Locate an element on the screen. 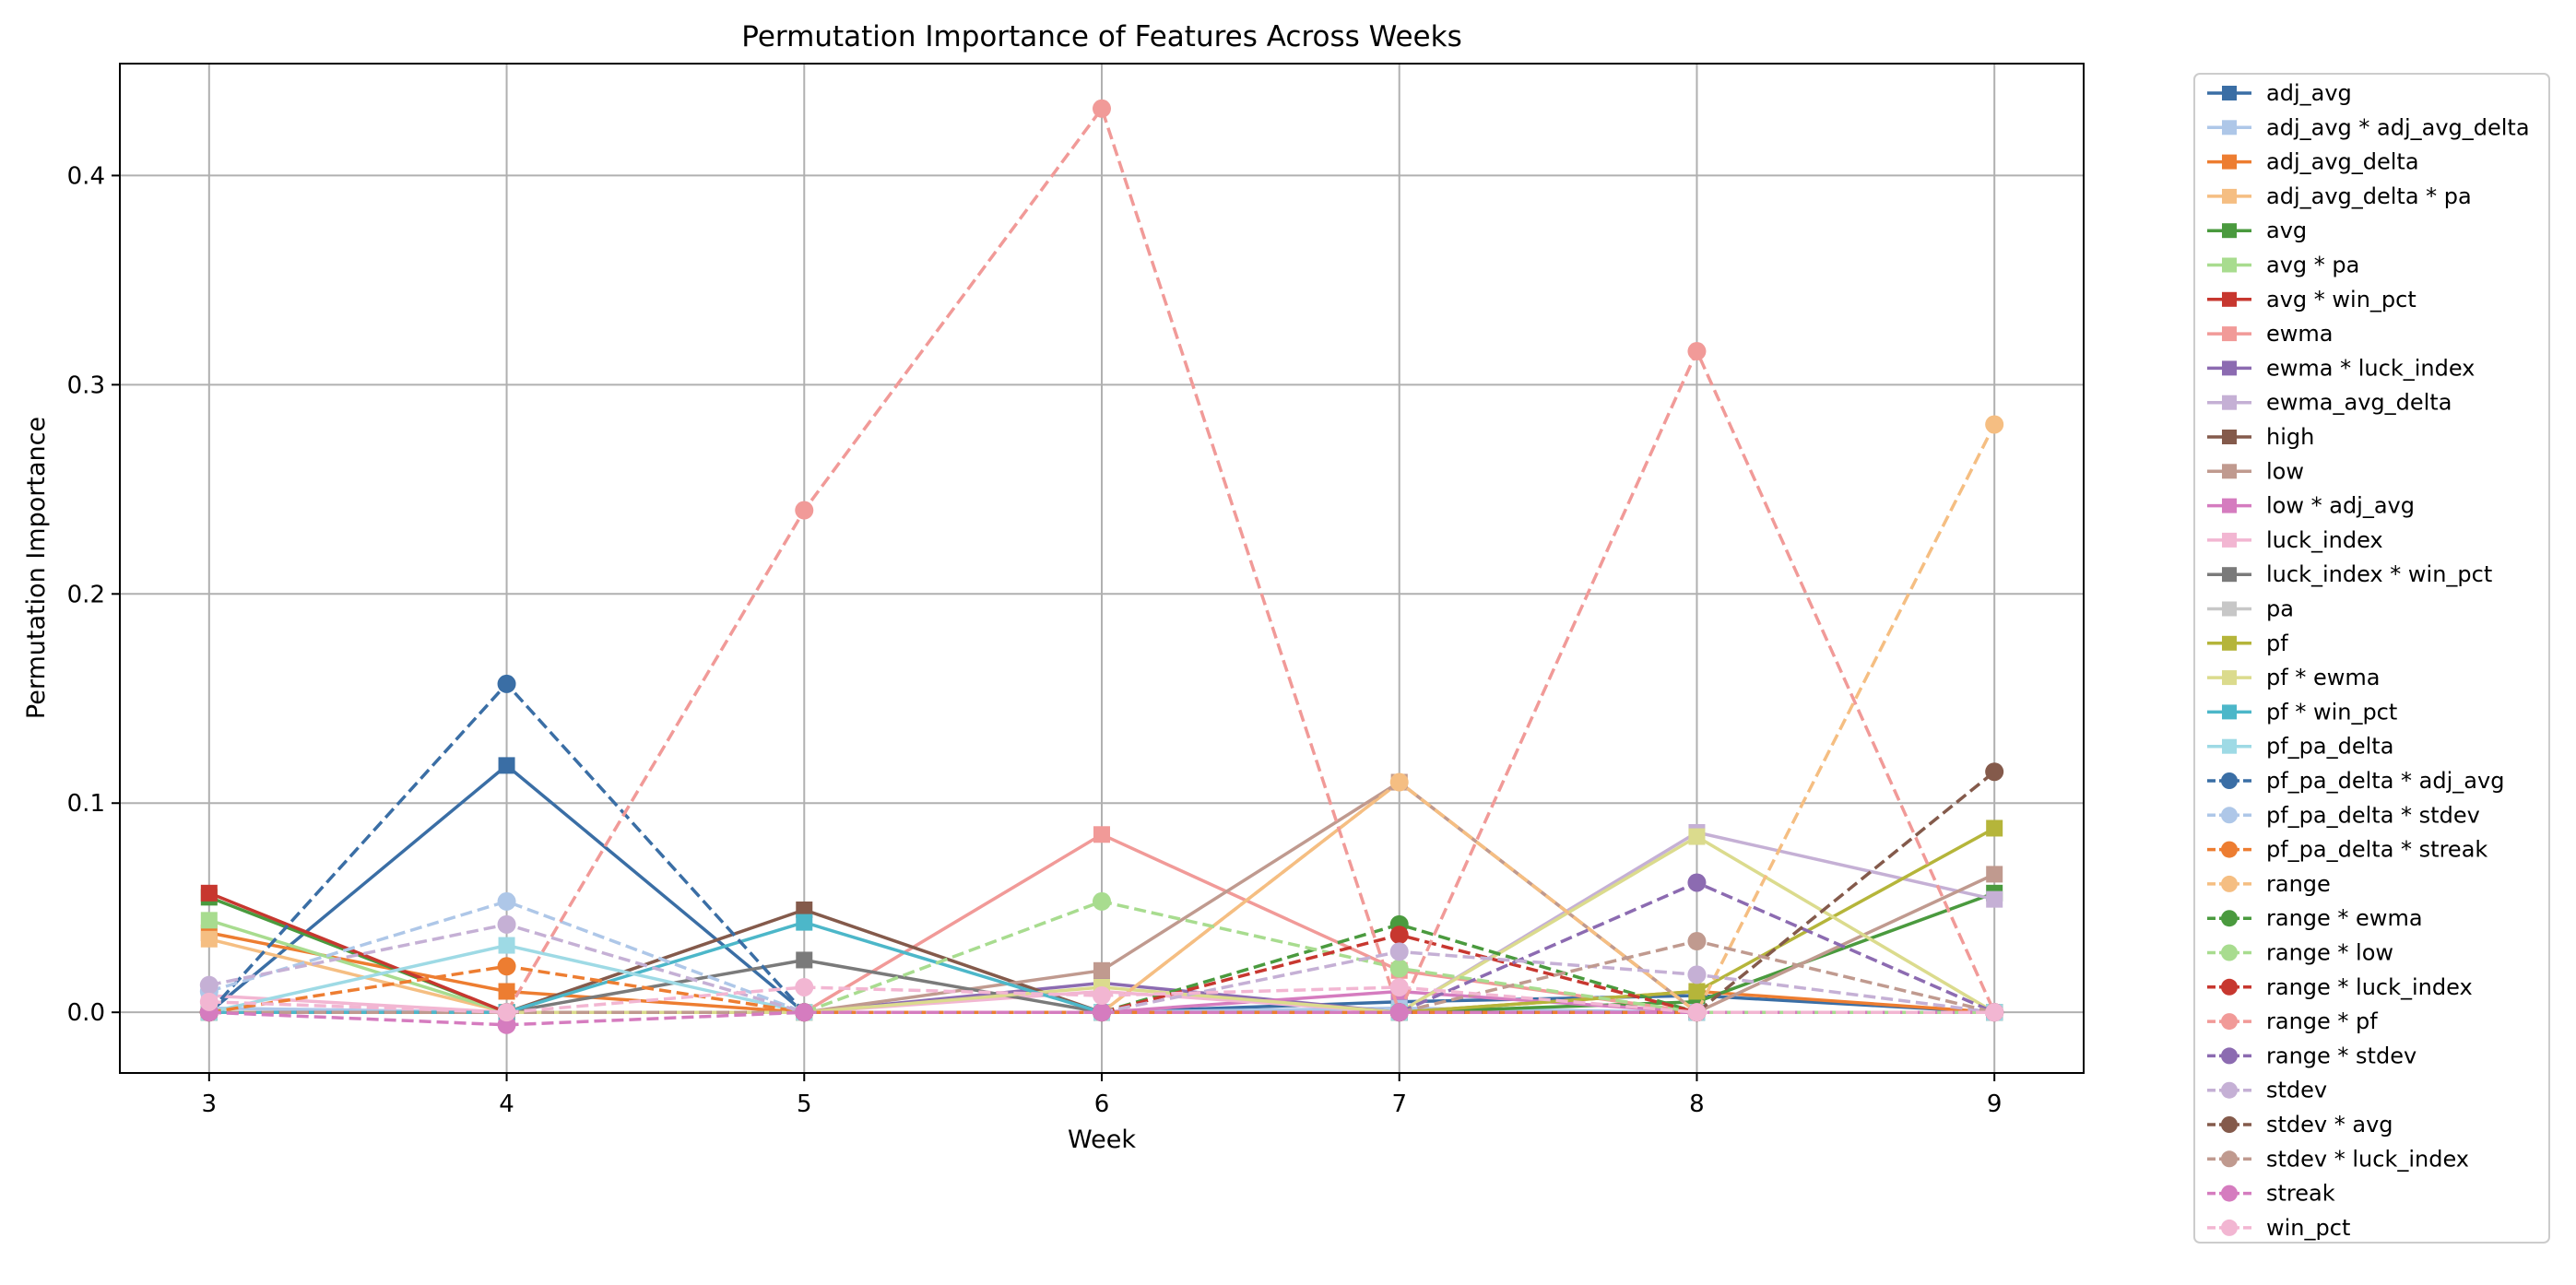  legend-entry: avg * win_pct is located at coordinates (2311, 299).